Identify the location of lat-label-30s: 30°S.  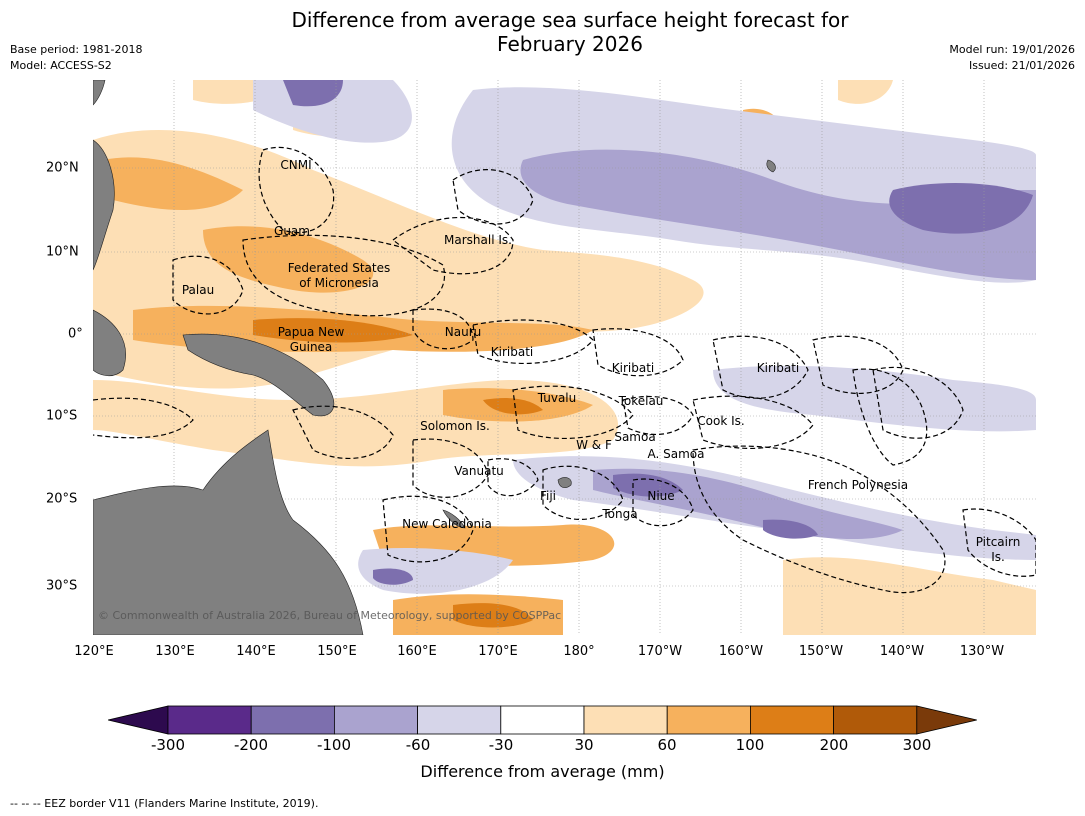
(62, 586).